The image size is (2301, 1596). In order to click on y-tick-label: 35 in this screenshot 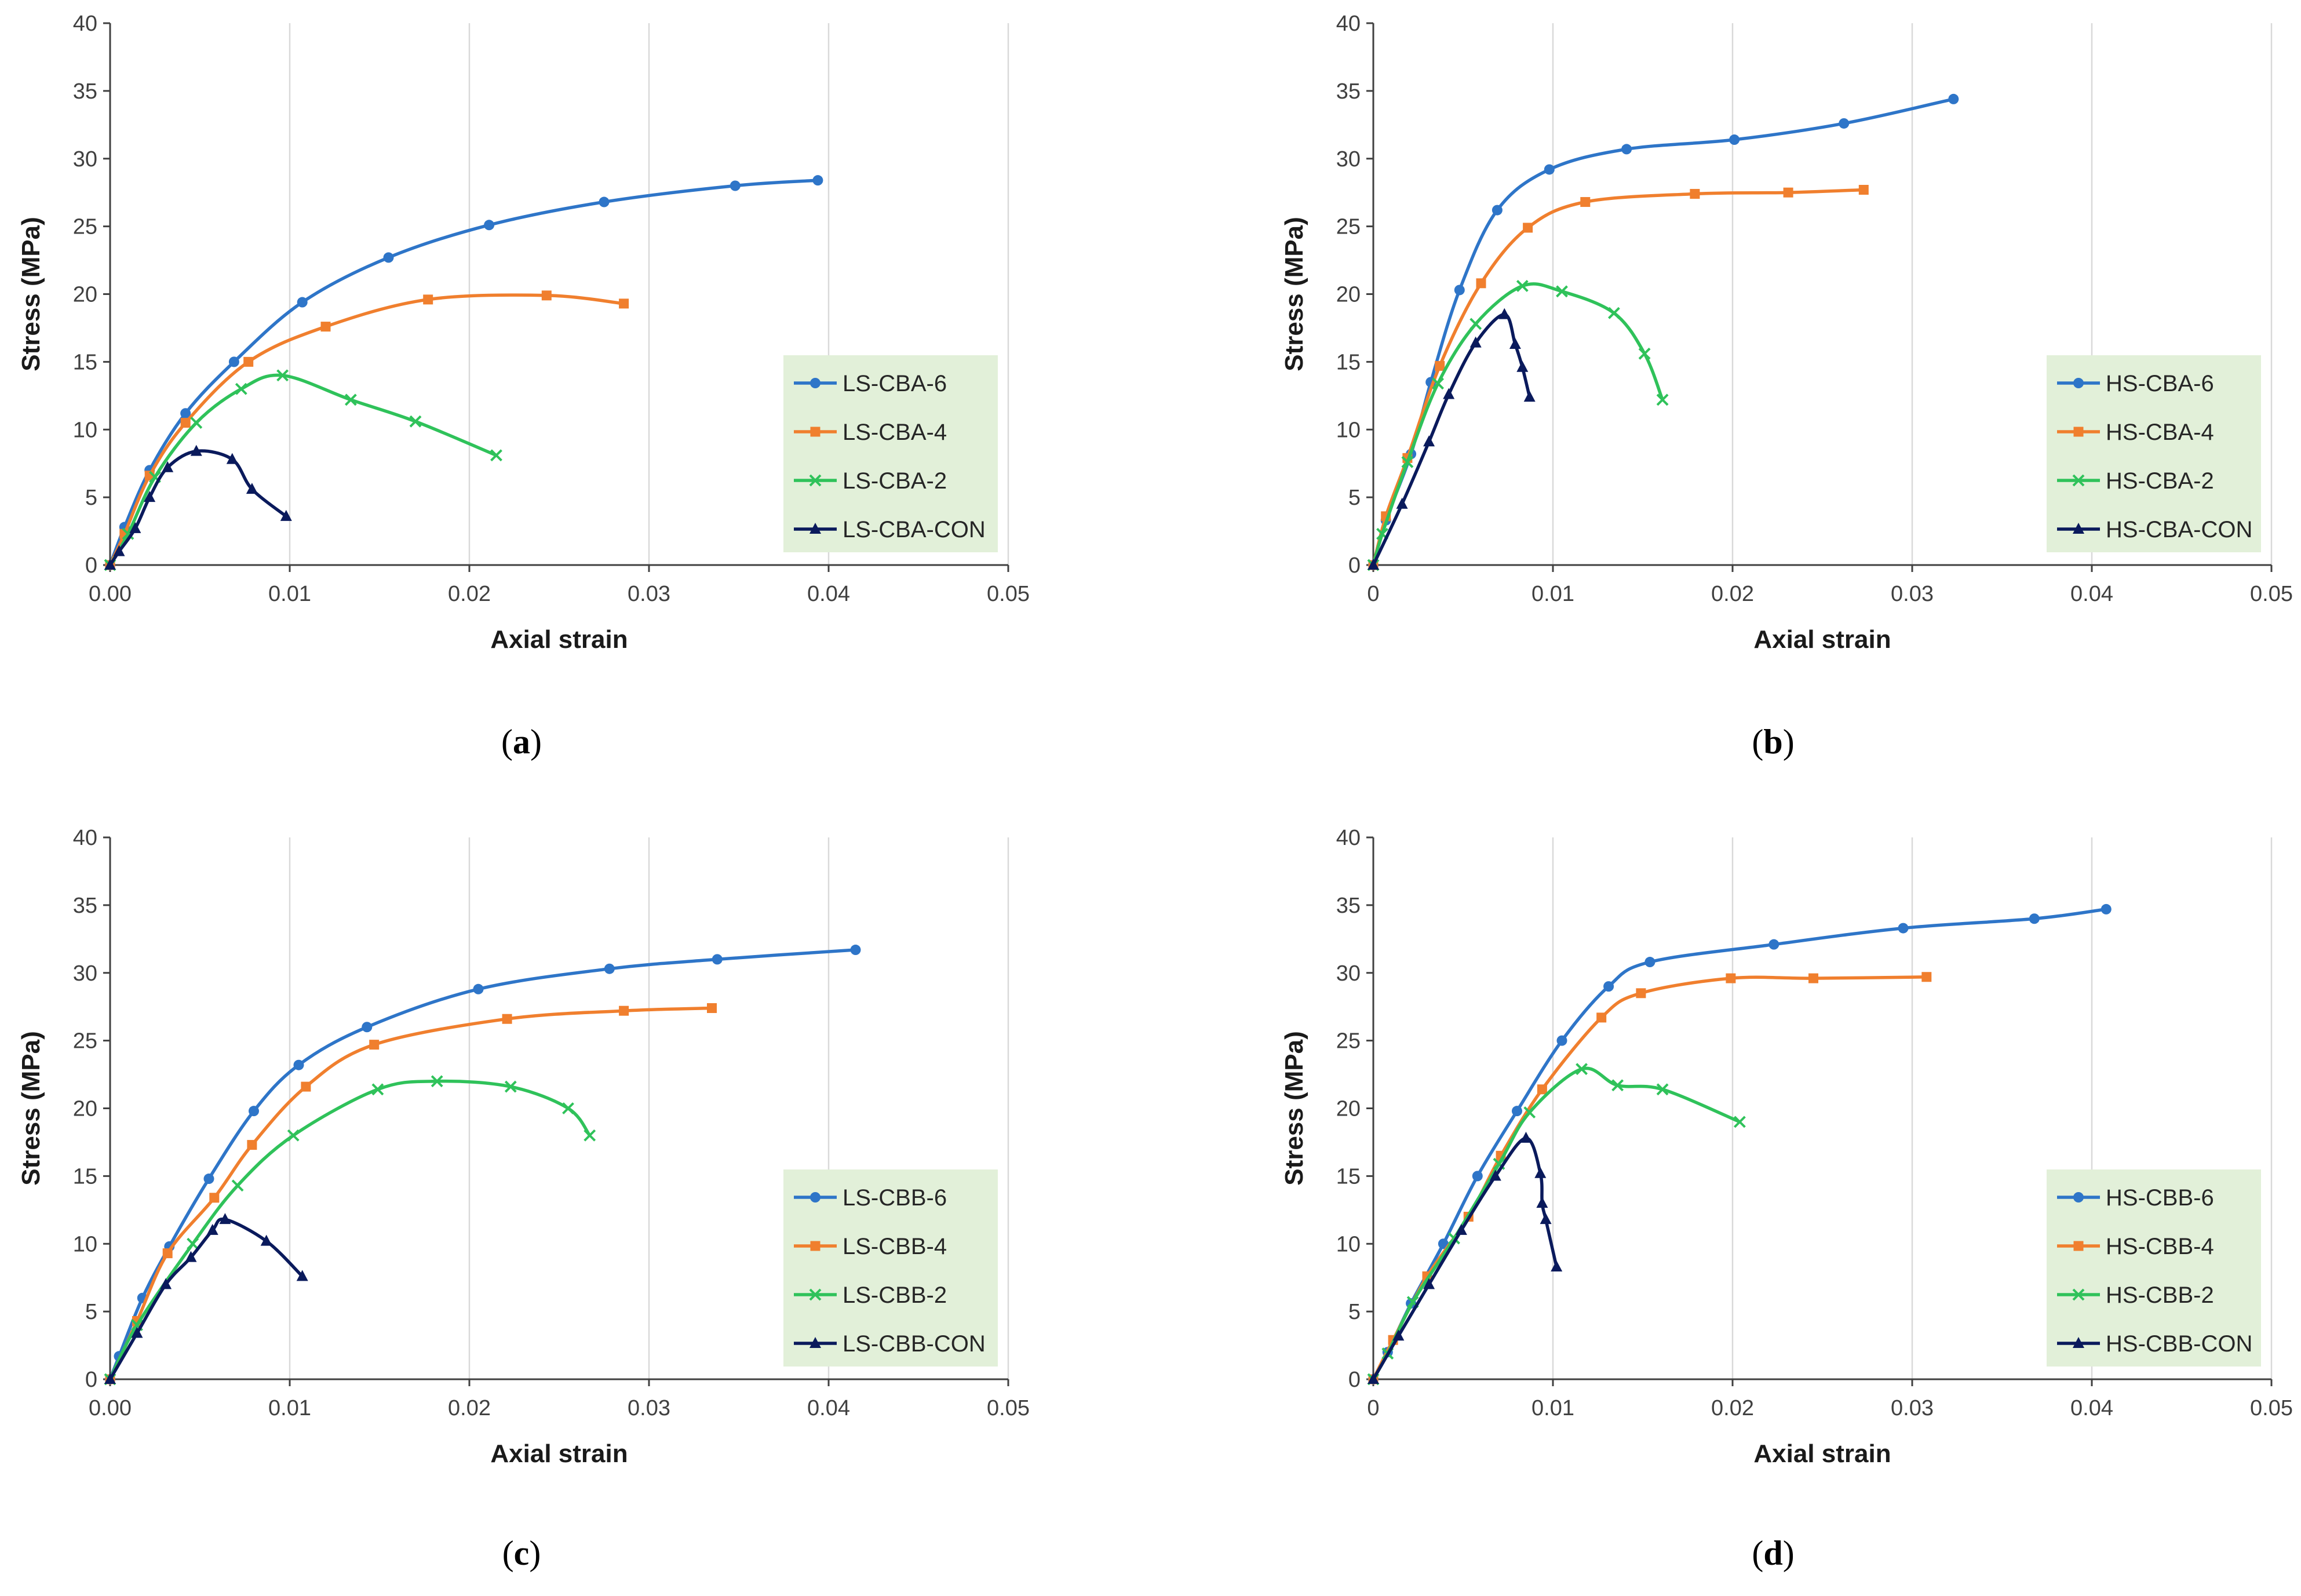, I will do `click(85, 92)`.